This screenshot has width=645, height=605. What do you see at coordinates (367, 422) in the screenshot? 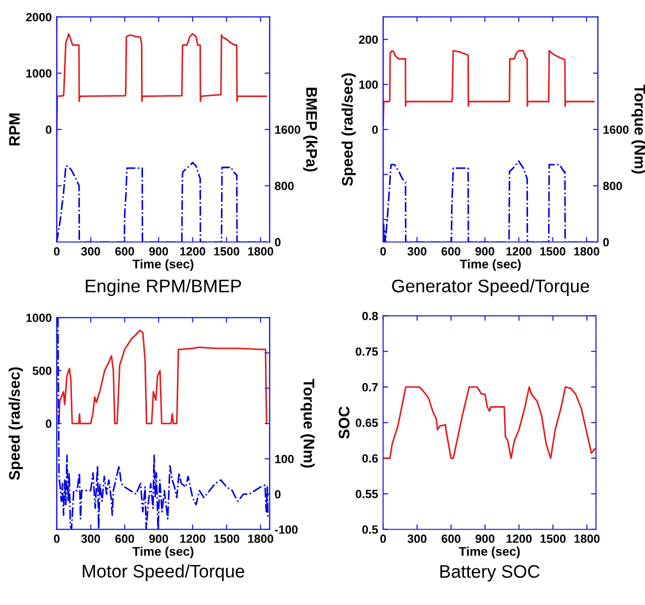
I see `y-tick-label: 0.65` at bounding box center [367, 422].